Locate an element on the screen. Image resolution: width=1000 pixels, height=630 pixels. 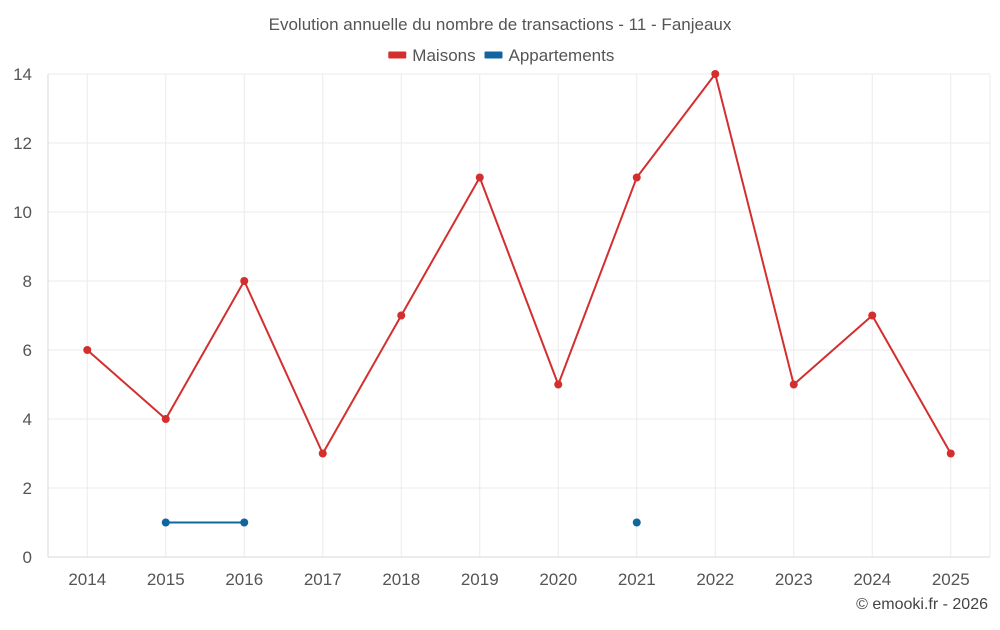
y-tick-label: 8 is located at coordinates (27, 281).